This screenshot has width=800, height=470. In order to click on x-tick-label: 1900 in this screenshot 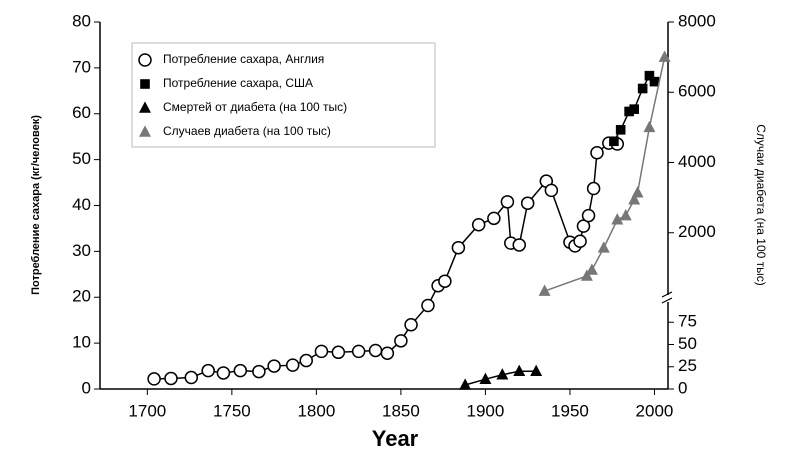, I will do `click(486, 410)`.